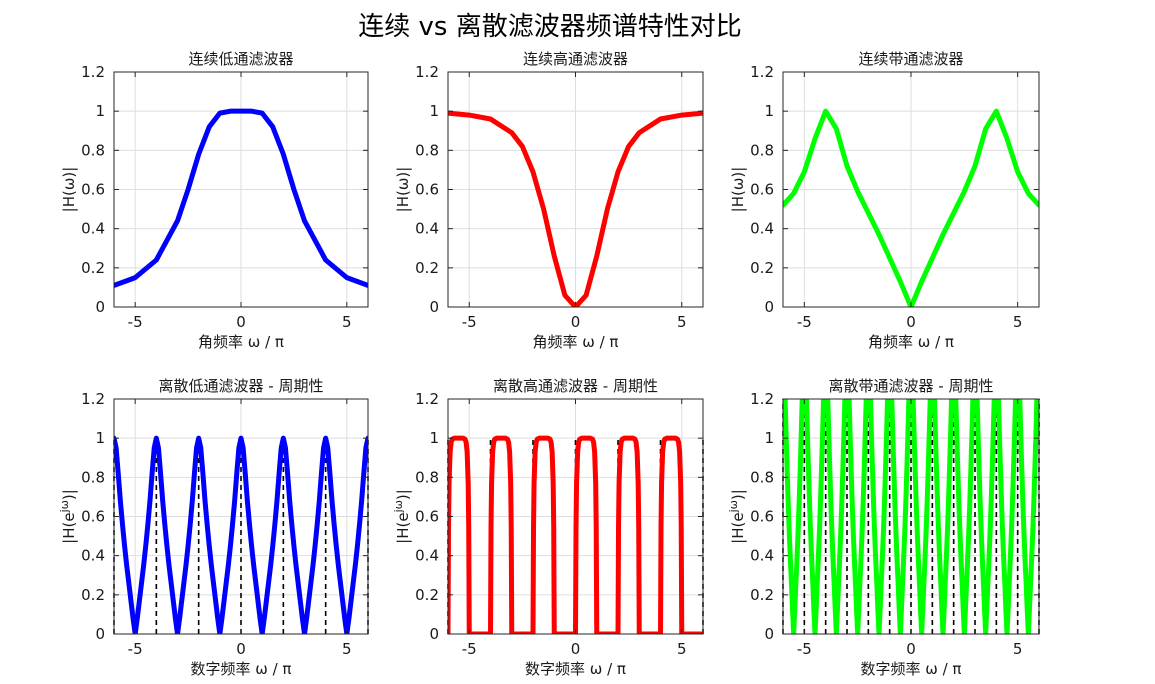  What do you see at coordinates (240, 59) in the screenshot?
I see `panel-title: 连续低通滤波器` at bounding box center [240, 59].